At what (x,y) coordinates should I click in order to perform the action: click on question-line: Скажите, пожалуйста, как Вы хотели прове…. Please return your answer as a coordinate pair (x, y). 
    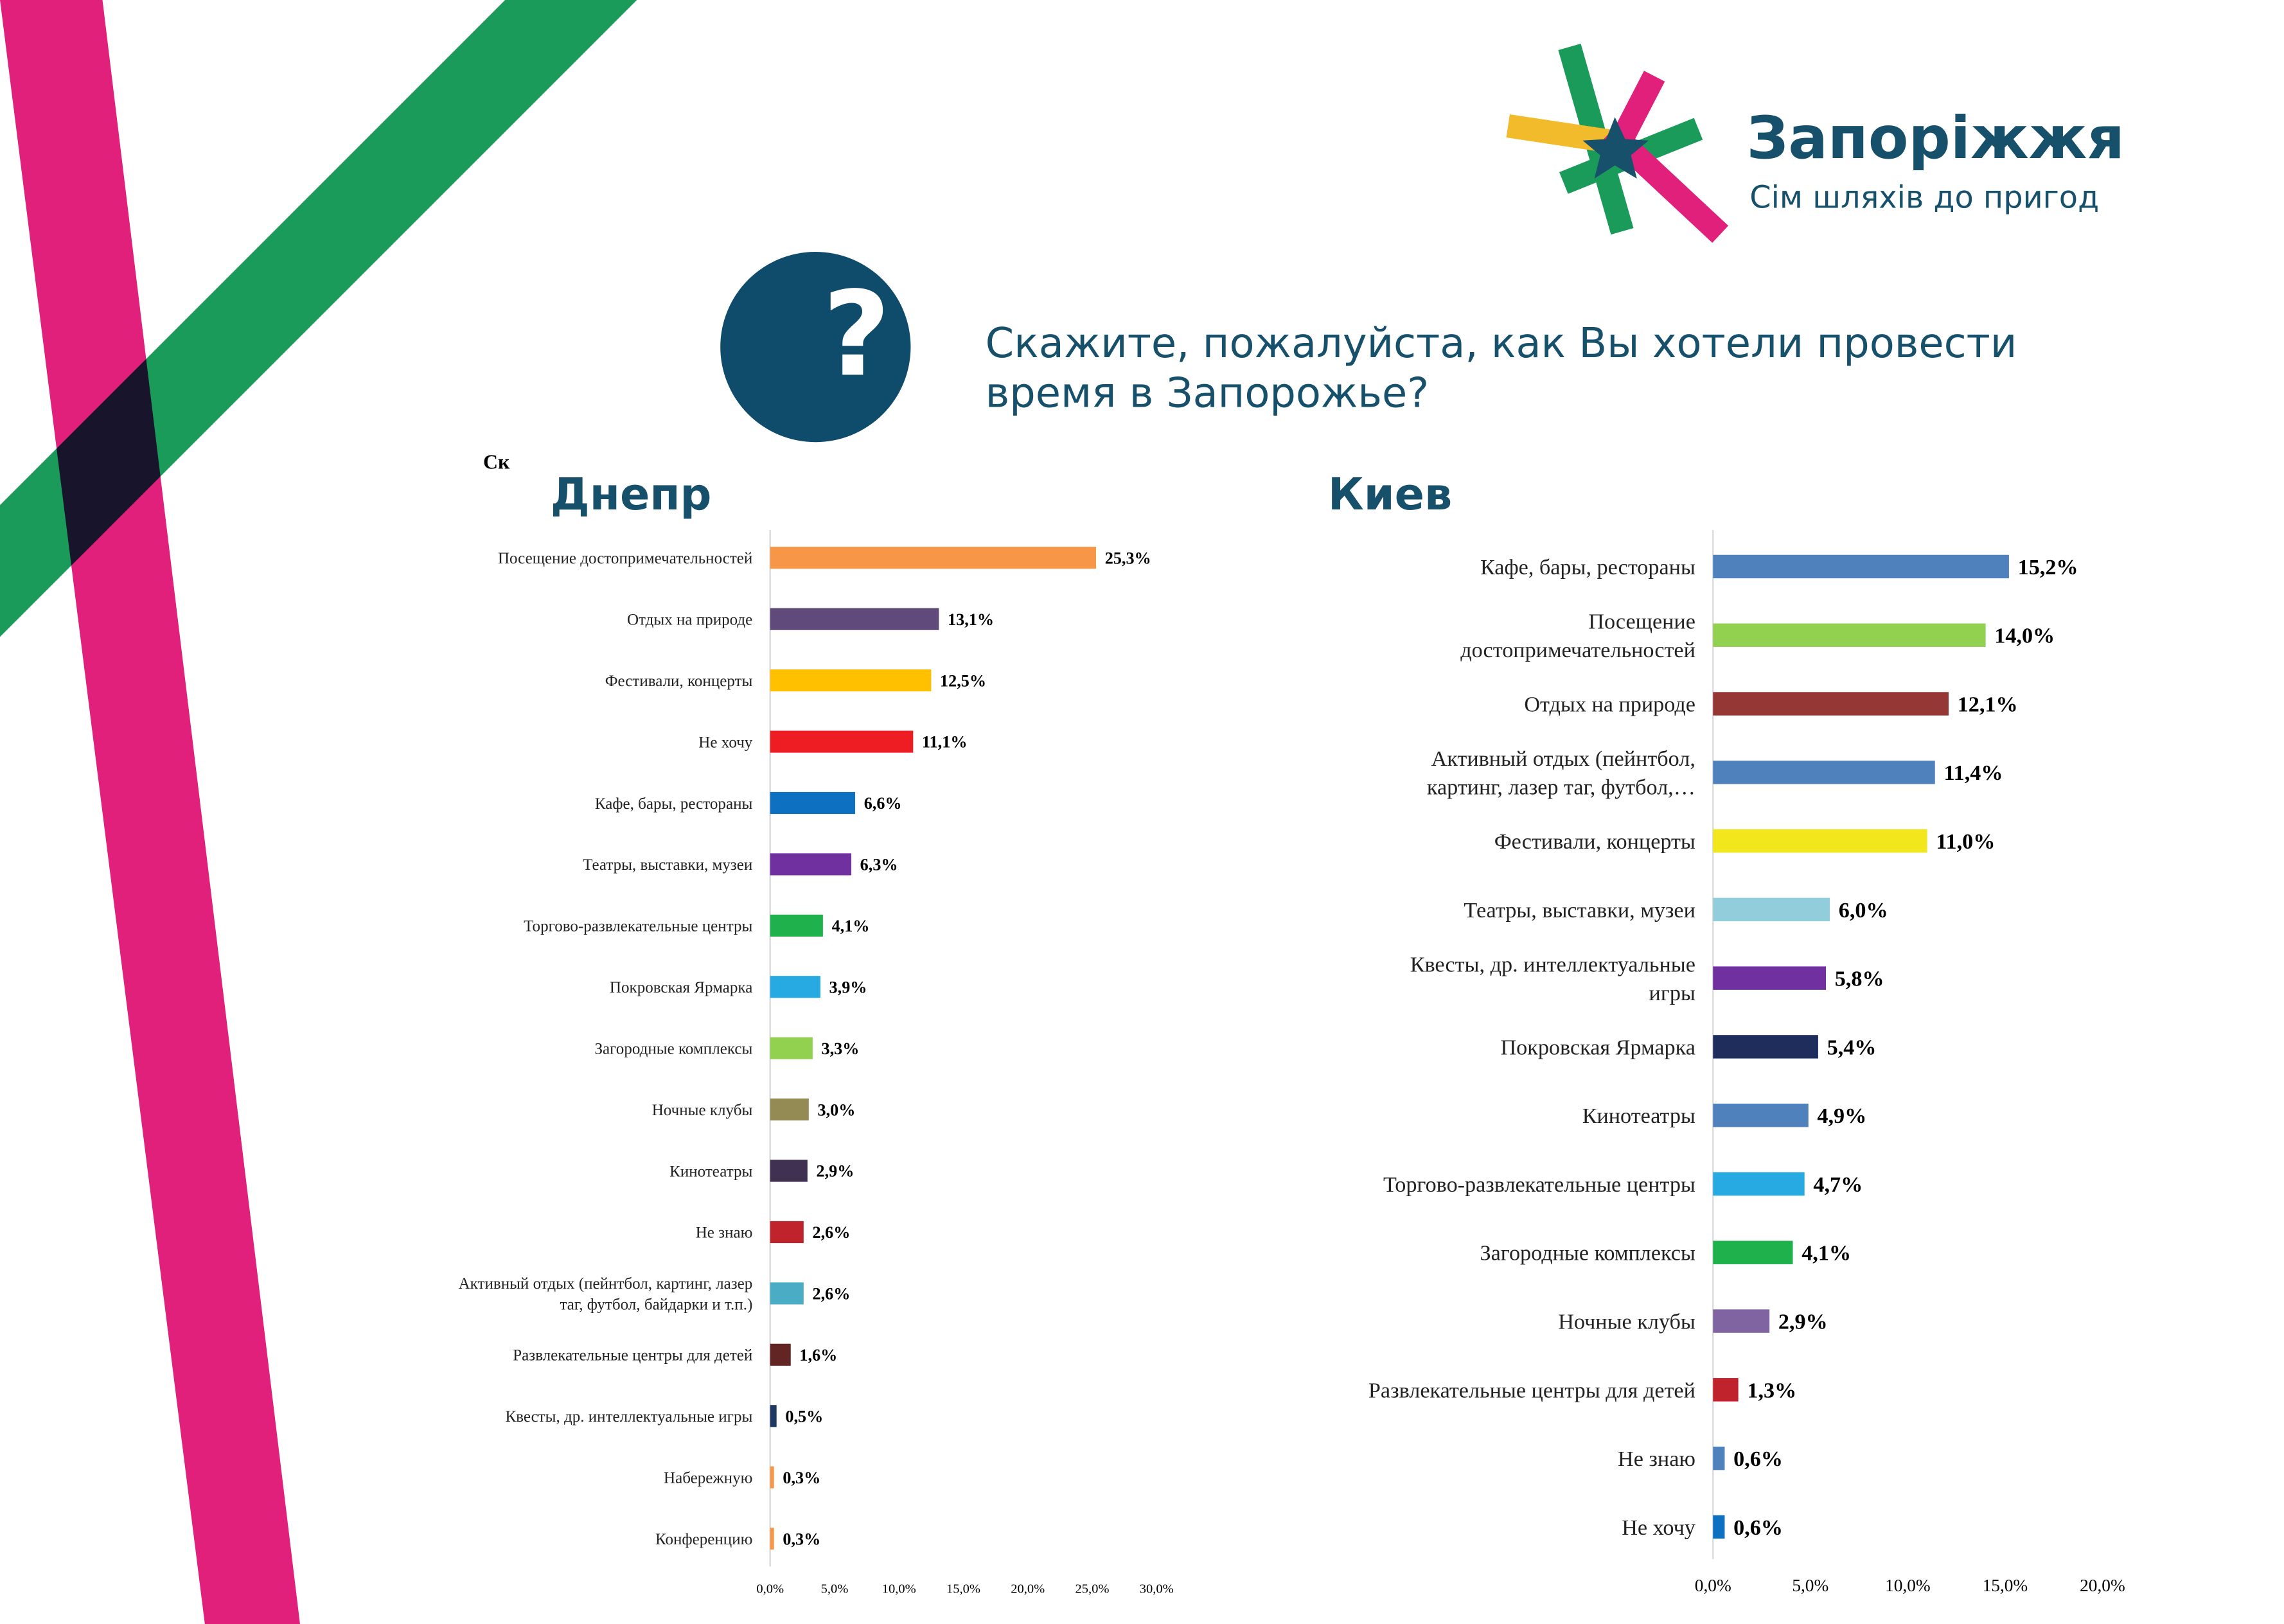
    Looking at the image, I should click on (1502, 343).